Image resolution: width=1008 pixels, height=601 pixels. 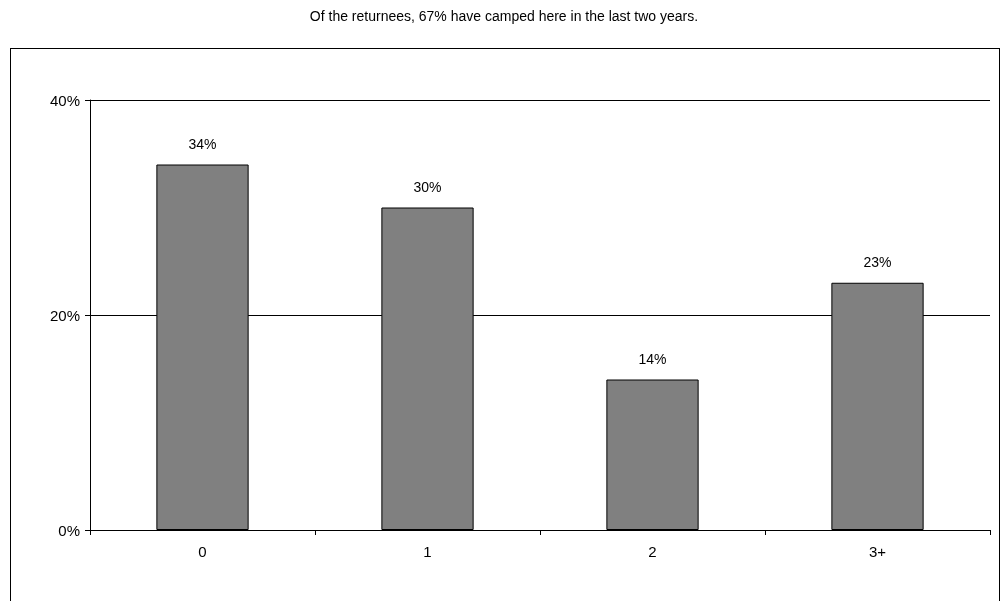 I want to click on x-tick-label: 1, so click(x=427, y=551).